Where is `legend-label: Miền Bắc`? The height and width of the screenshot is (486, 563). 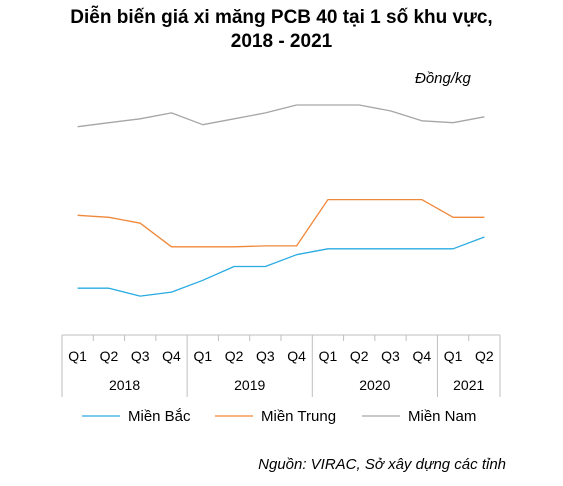 legend-label: Miền Bắc is located at coordinates (159, 416).